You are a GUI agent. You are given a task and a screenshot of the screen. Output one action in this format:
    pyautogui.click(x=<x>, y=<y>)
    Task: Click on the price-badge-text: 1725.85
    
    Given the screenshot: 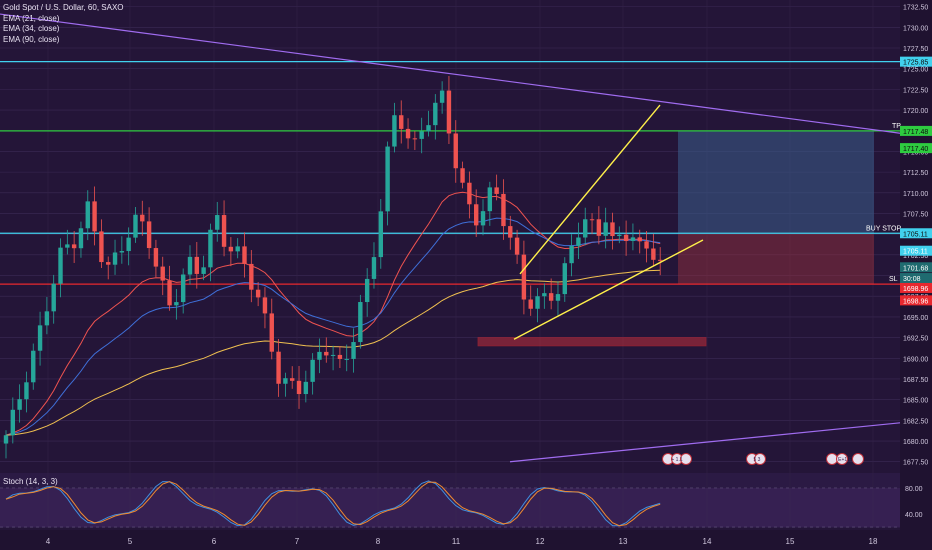 What is the action you would take?
    pyautogui.click(x=915, y=63)
    